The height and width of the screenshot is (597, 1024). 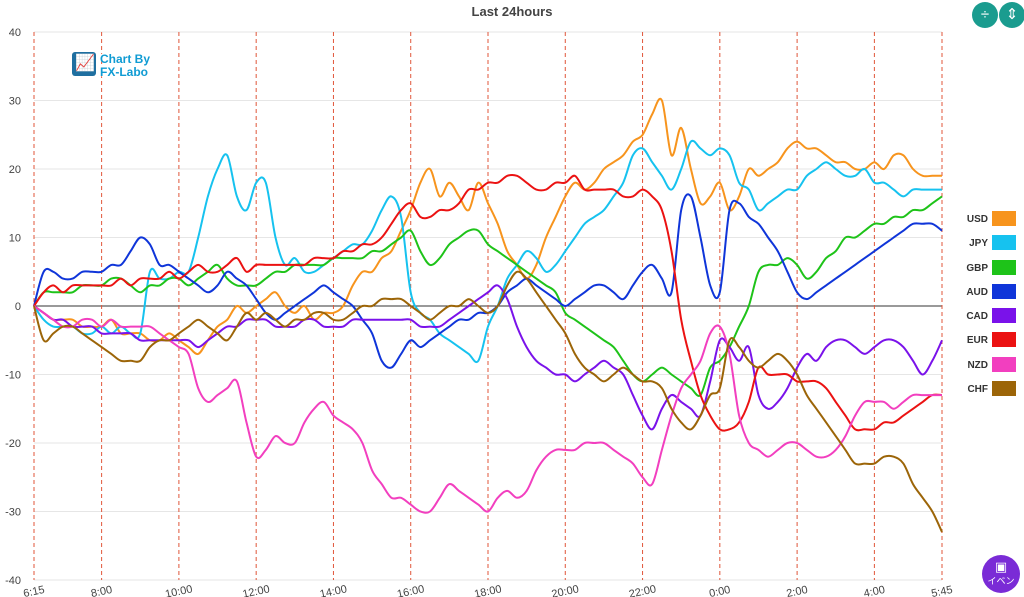 What do you see at coordinates (642, 590) in the screenshot?
I see `x-tick-label: 22:00` at bounding box center [642, 590].